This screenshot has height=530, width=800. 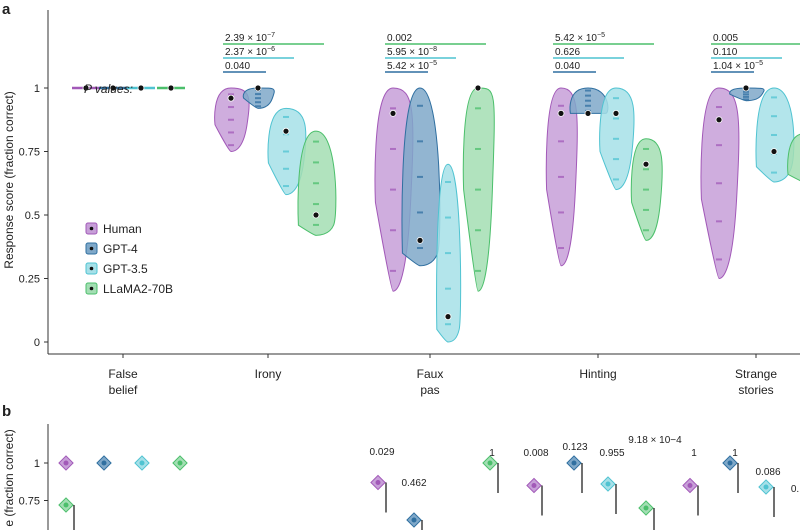 I want to click on legend: Human GPT-4 GPT-3.5 LLaMA2-70B, so click(x=129, y=259).